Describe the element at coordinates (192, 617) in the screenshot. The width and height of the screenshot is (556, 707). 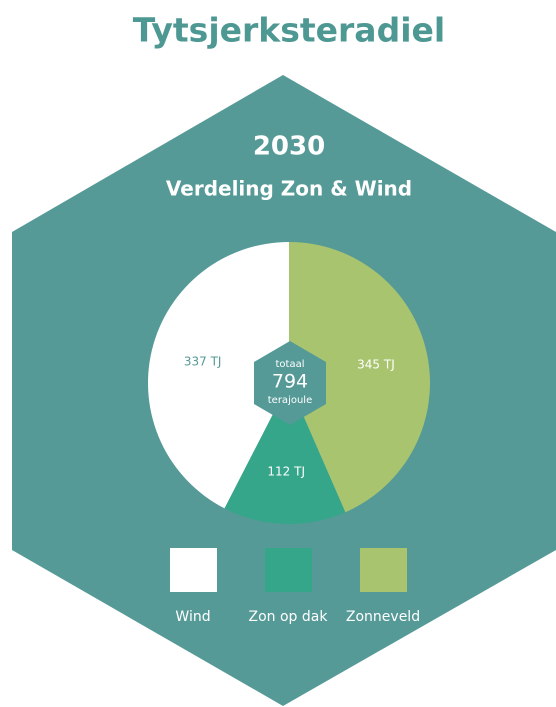
I see `legend-label: Wind` at that location.